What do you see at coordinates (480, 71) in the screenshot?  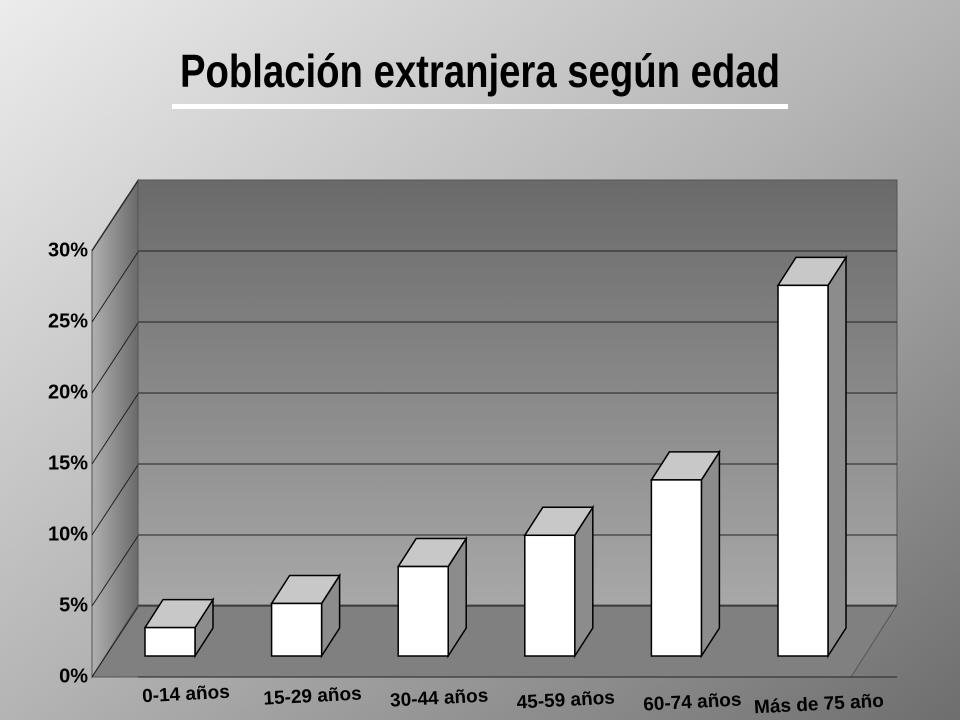 I see `chart-title: Población extranjera según edad` at bounding box center [480, 71].